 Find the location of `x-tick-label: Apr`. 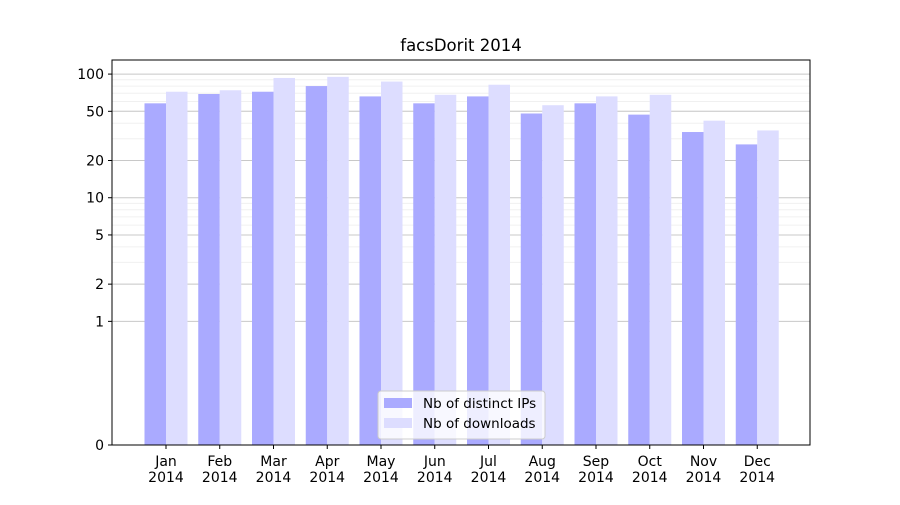

x-tick-label: Apr is located at coordinates (327, 462).